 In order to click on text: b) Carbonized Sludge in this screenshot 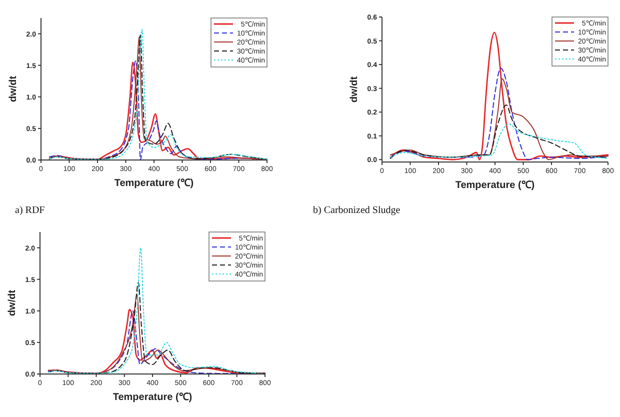, I will do `click(357, 210)`.